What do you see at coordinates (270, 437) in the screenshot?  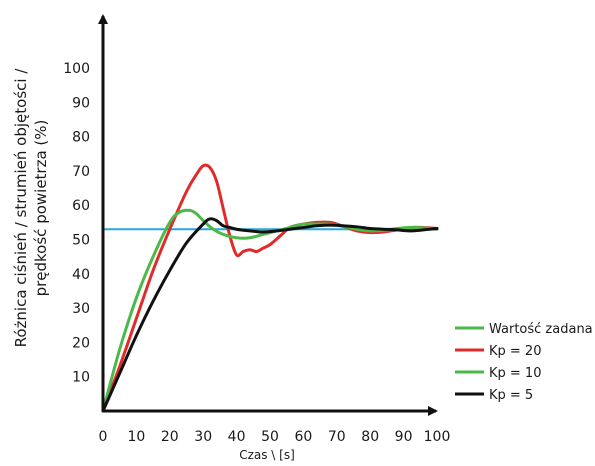 I see `x-tick-label: 50` at bounding box center [270, 437].